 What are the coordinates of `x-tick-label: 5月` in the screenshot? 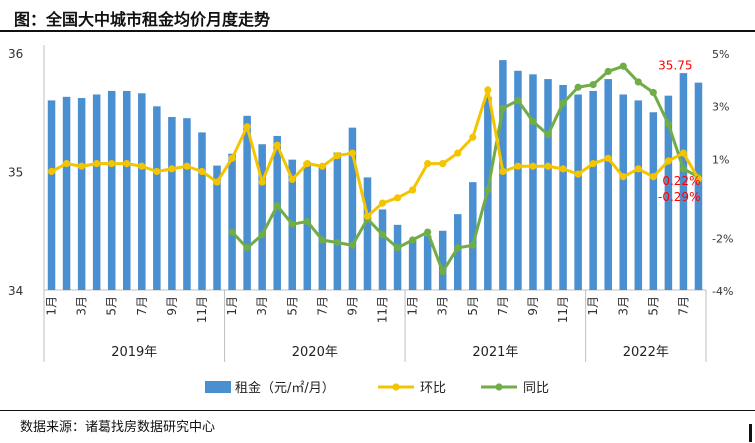 It's located at (112, 306).